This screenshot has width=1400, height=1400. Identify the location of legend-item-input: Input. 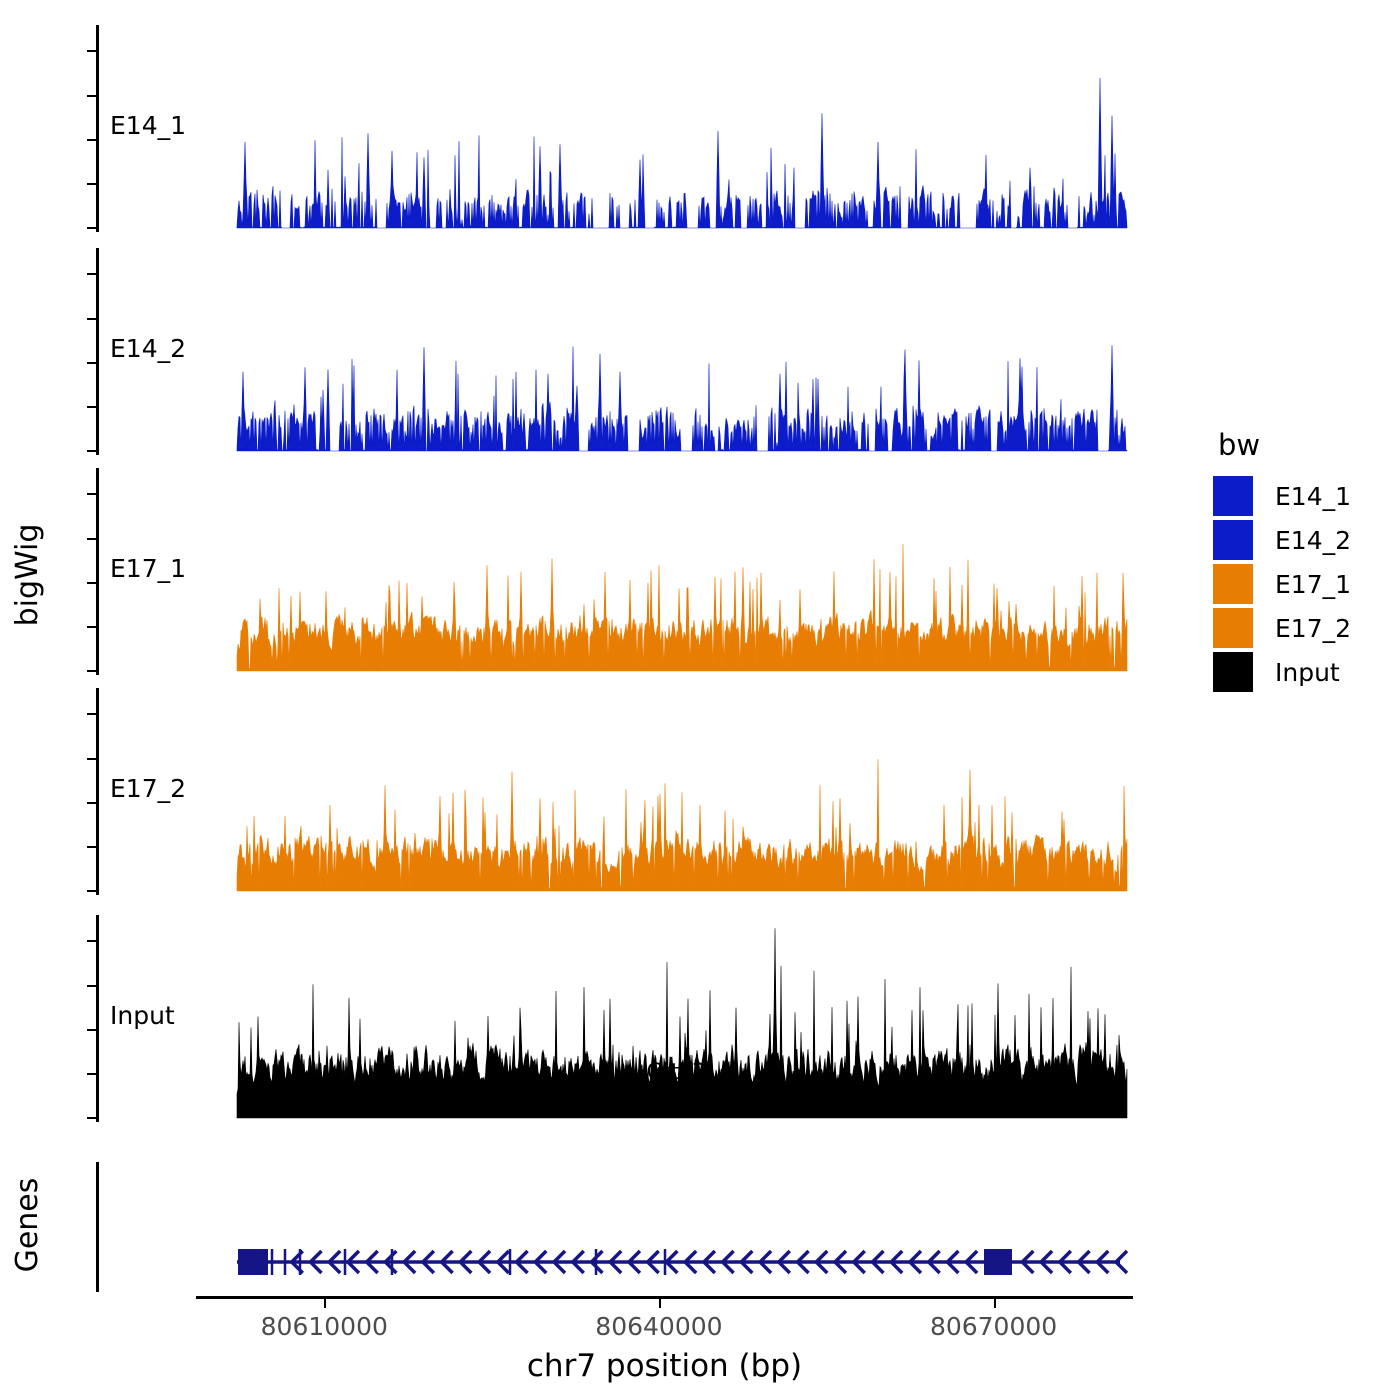
(1303, 672).